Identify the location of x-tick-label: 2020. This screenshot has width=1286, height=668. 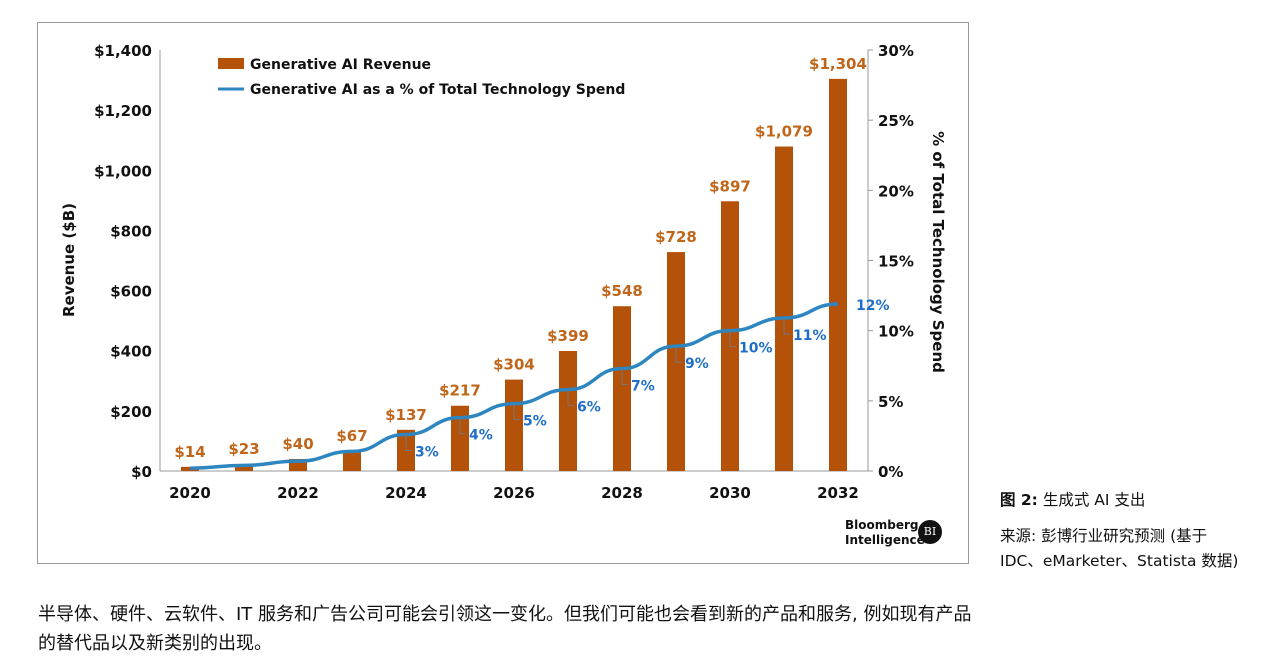
(190, 493).